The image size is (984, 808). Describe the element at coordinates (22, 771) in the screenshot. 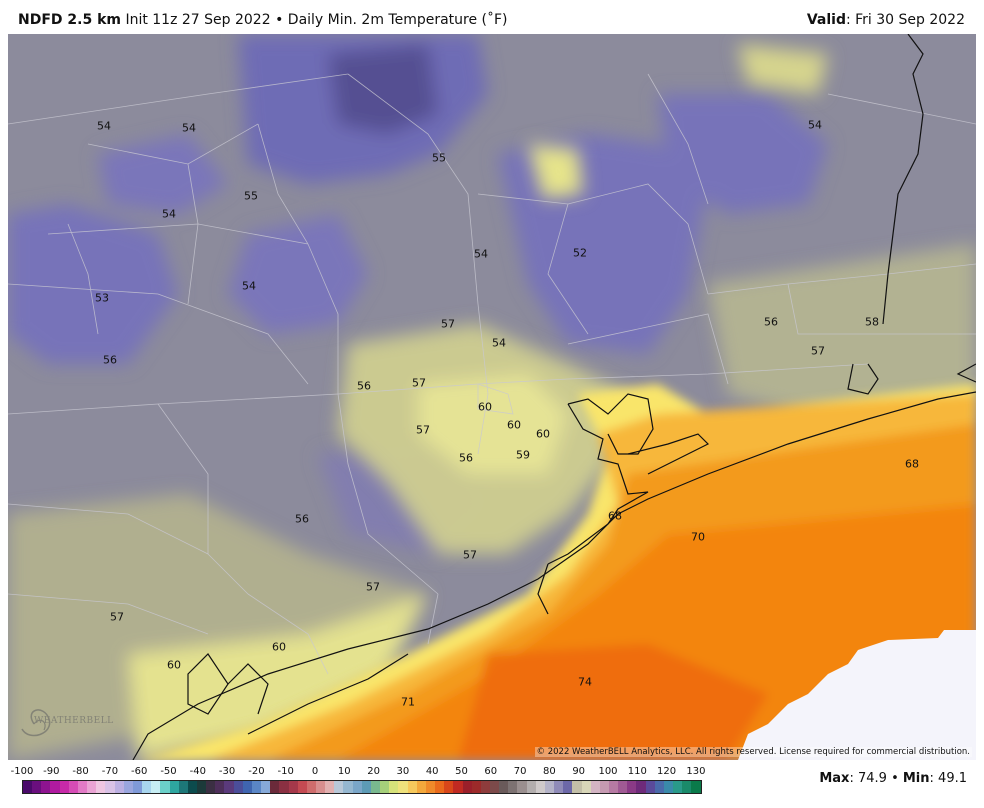

I see `scale-tick-label: -100` at that location.